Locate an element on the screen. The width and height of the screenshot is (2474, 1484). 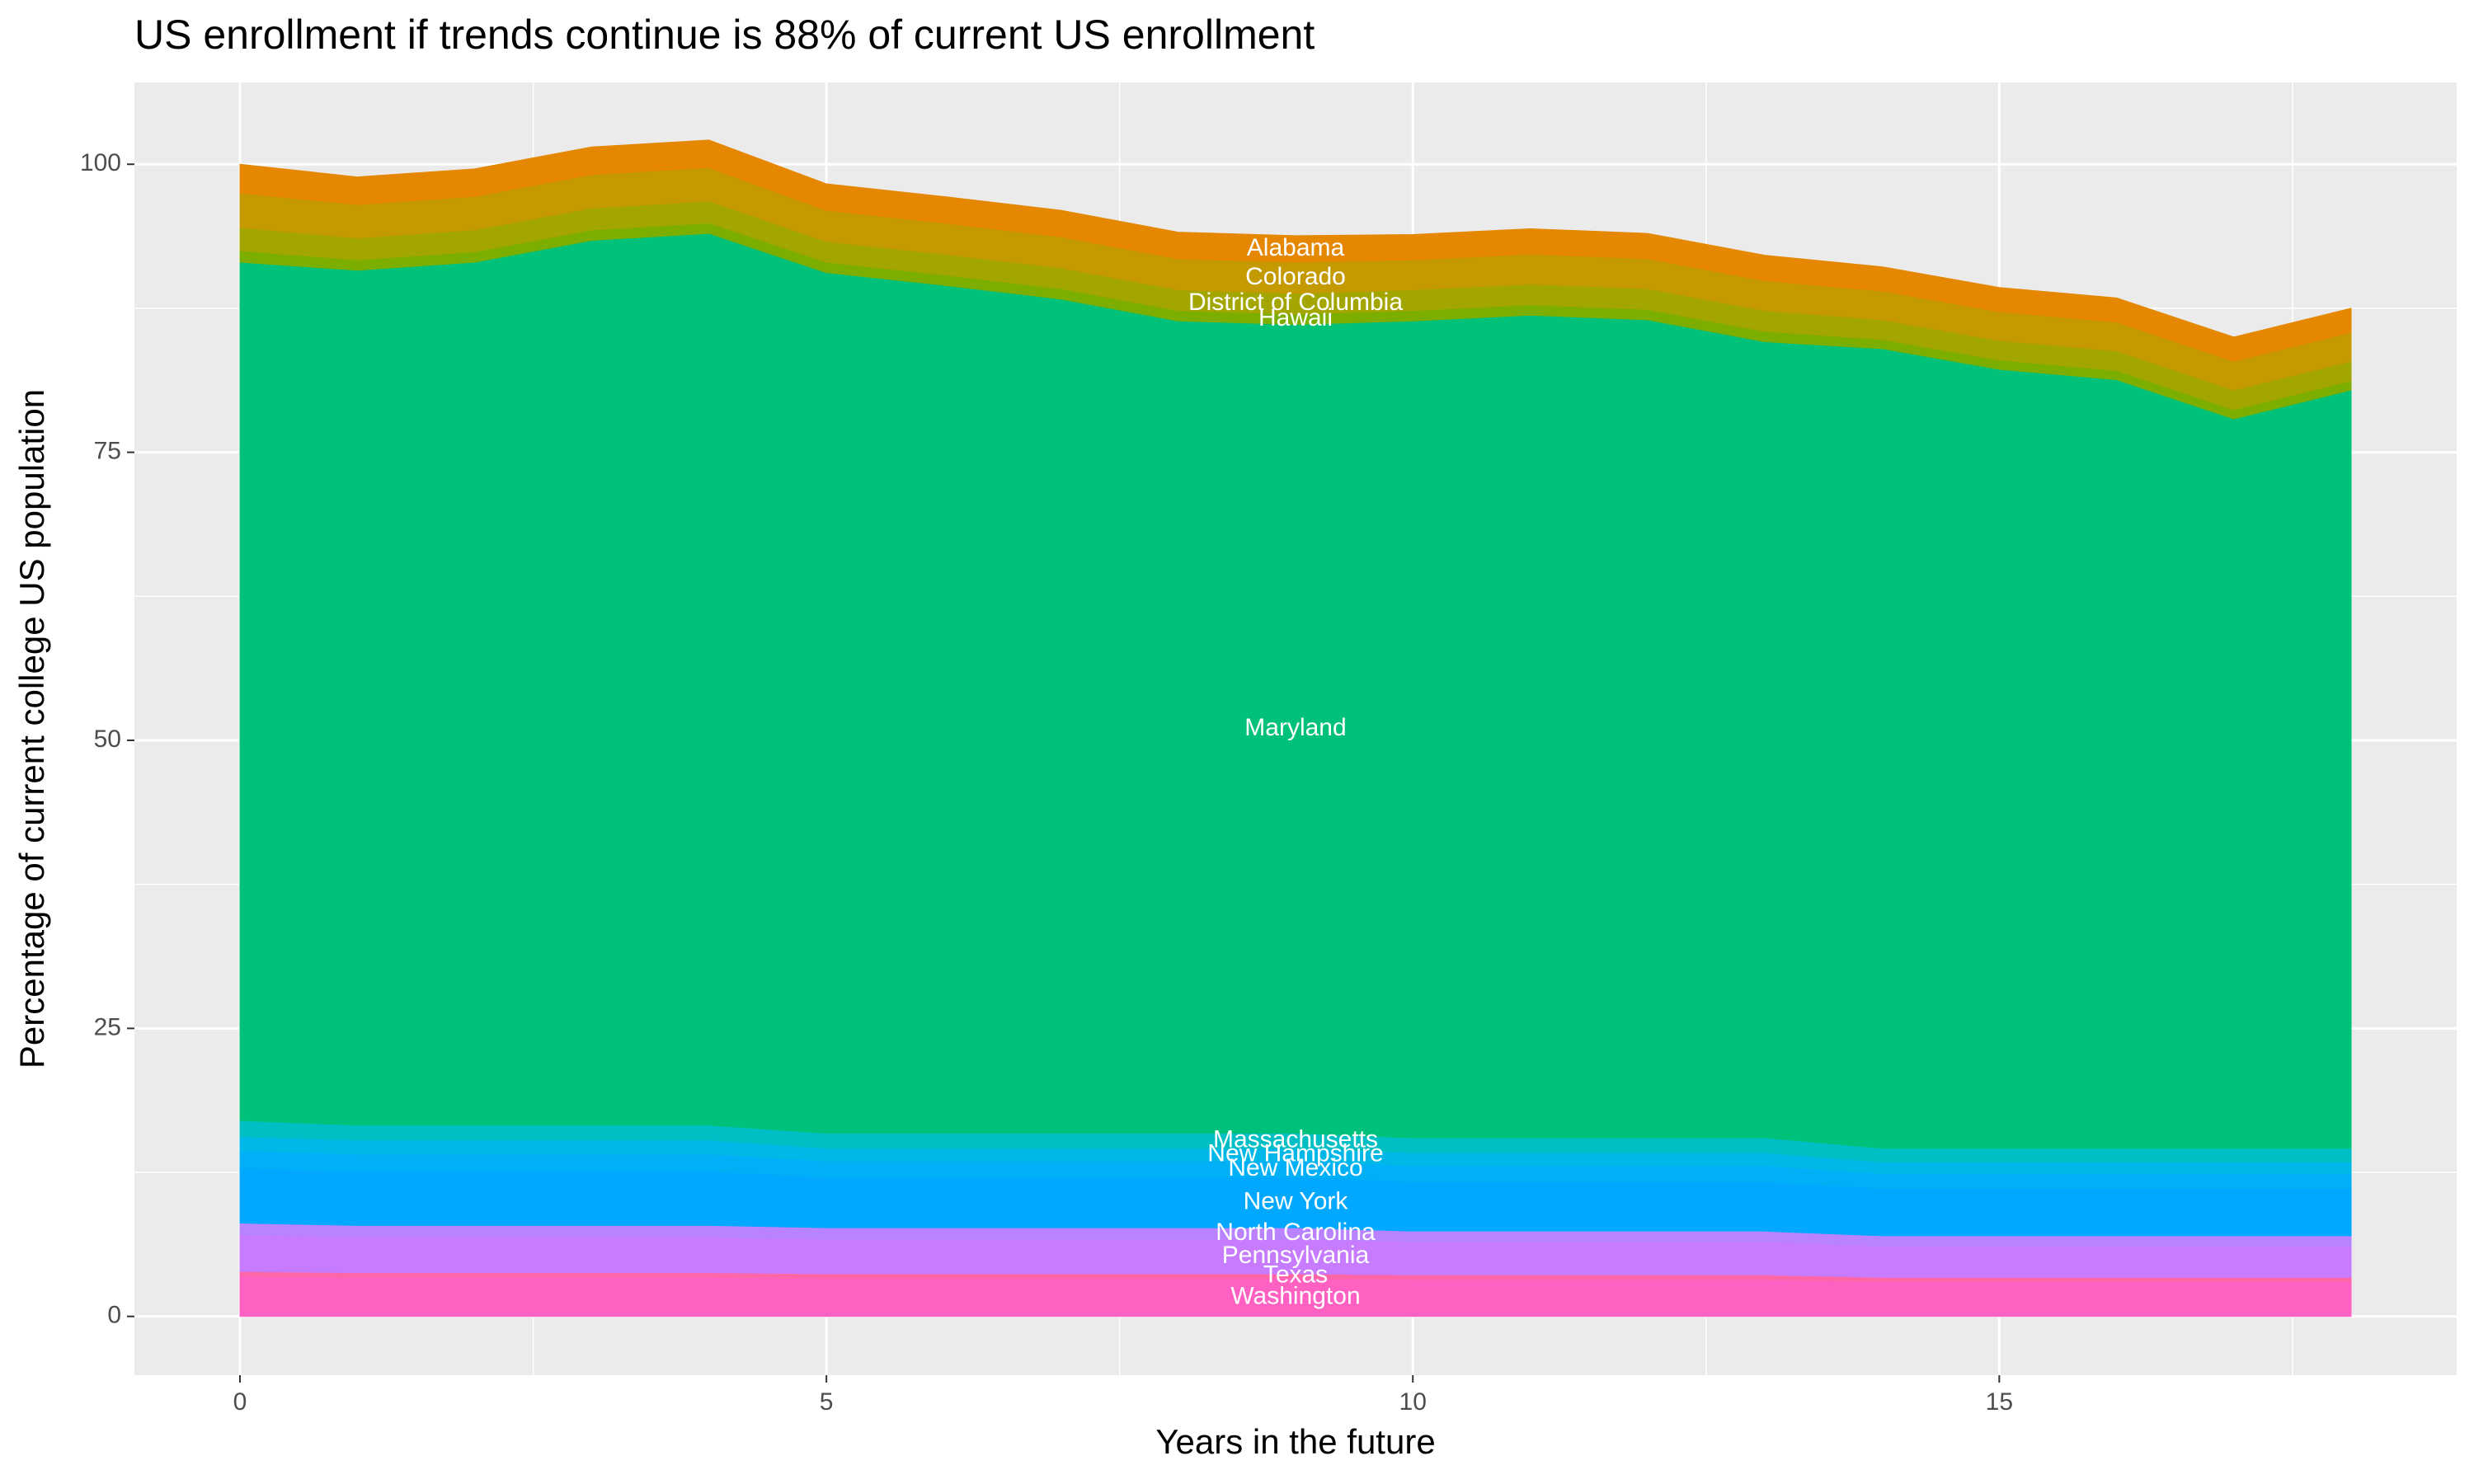
area-label: Alabama is located at coordinates (1296, 247).